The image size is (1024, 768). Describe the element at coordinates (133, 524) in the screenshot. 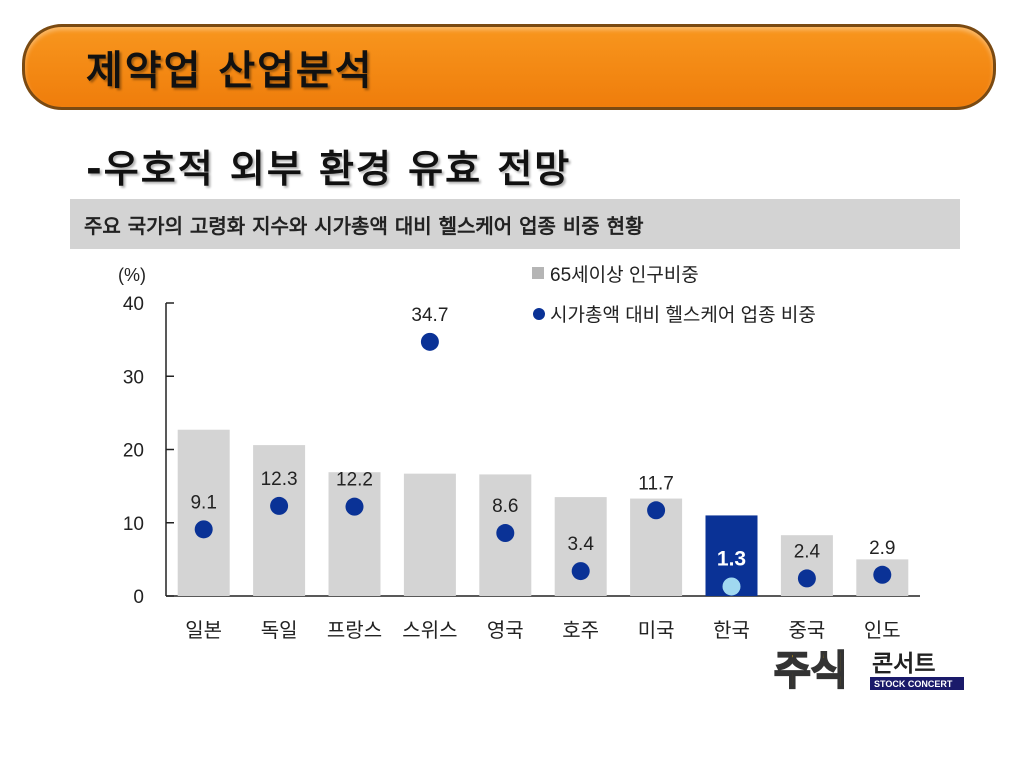

I see `y-tick-label: 10` at that location.